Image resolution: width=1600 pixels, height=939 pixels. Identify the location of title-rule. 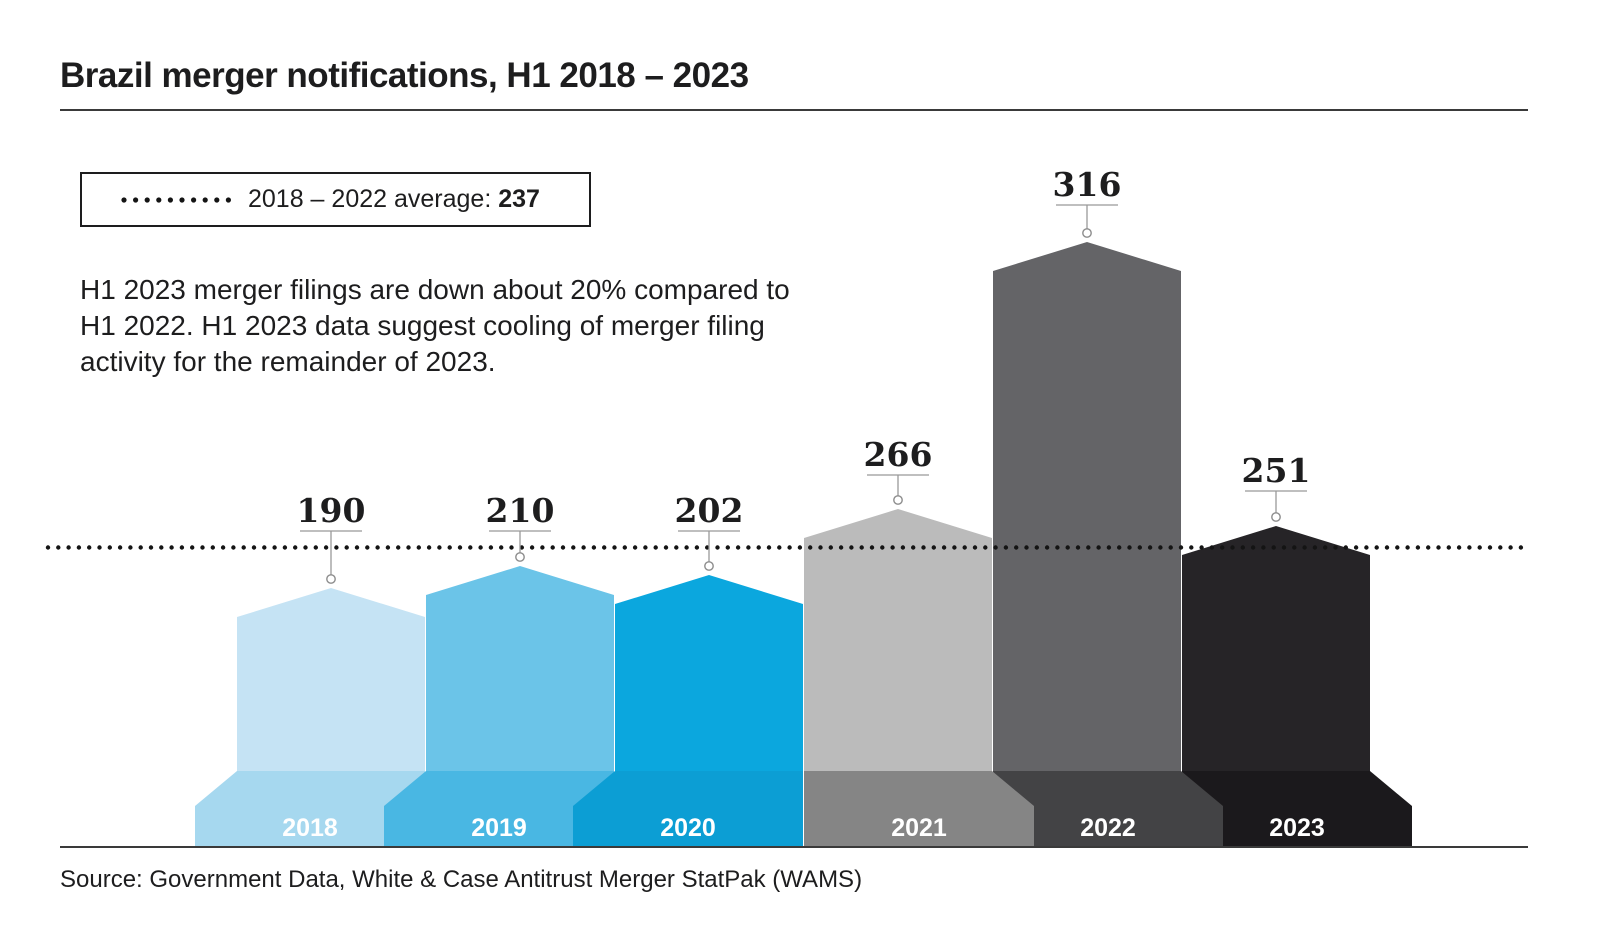
(794, 110).